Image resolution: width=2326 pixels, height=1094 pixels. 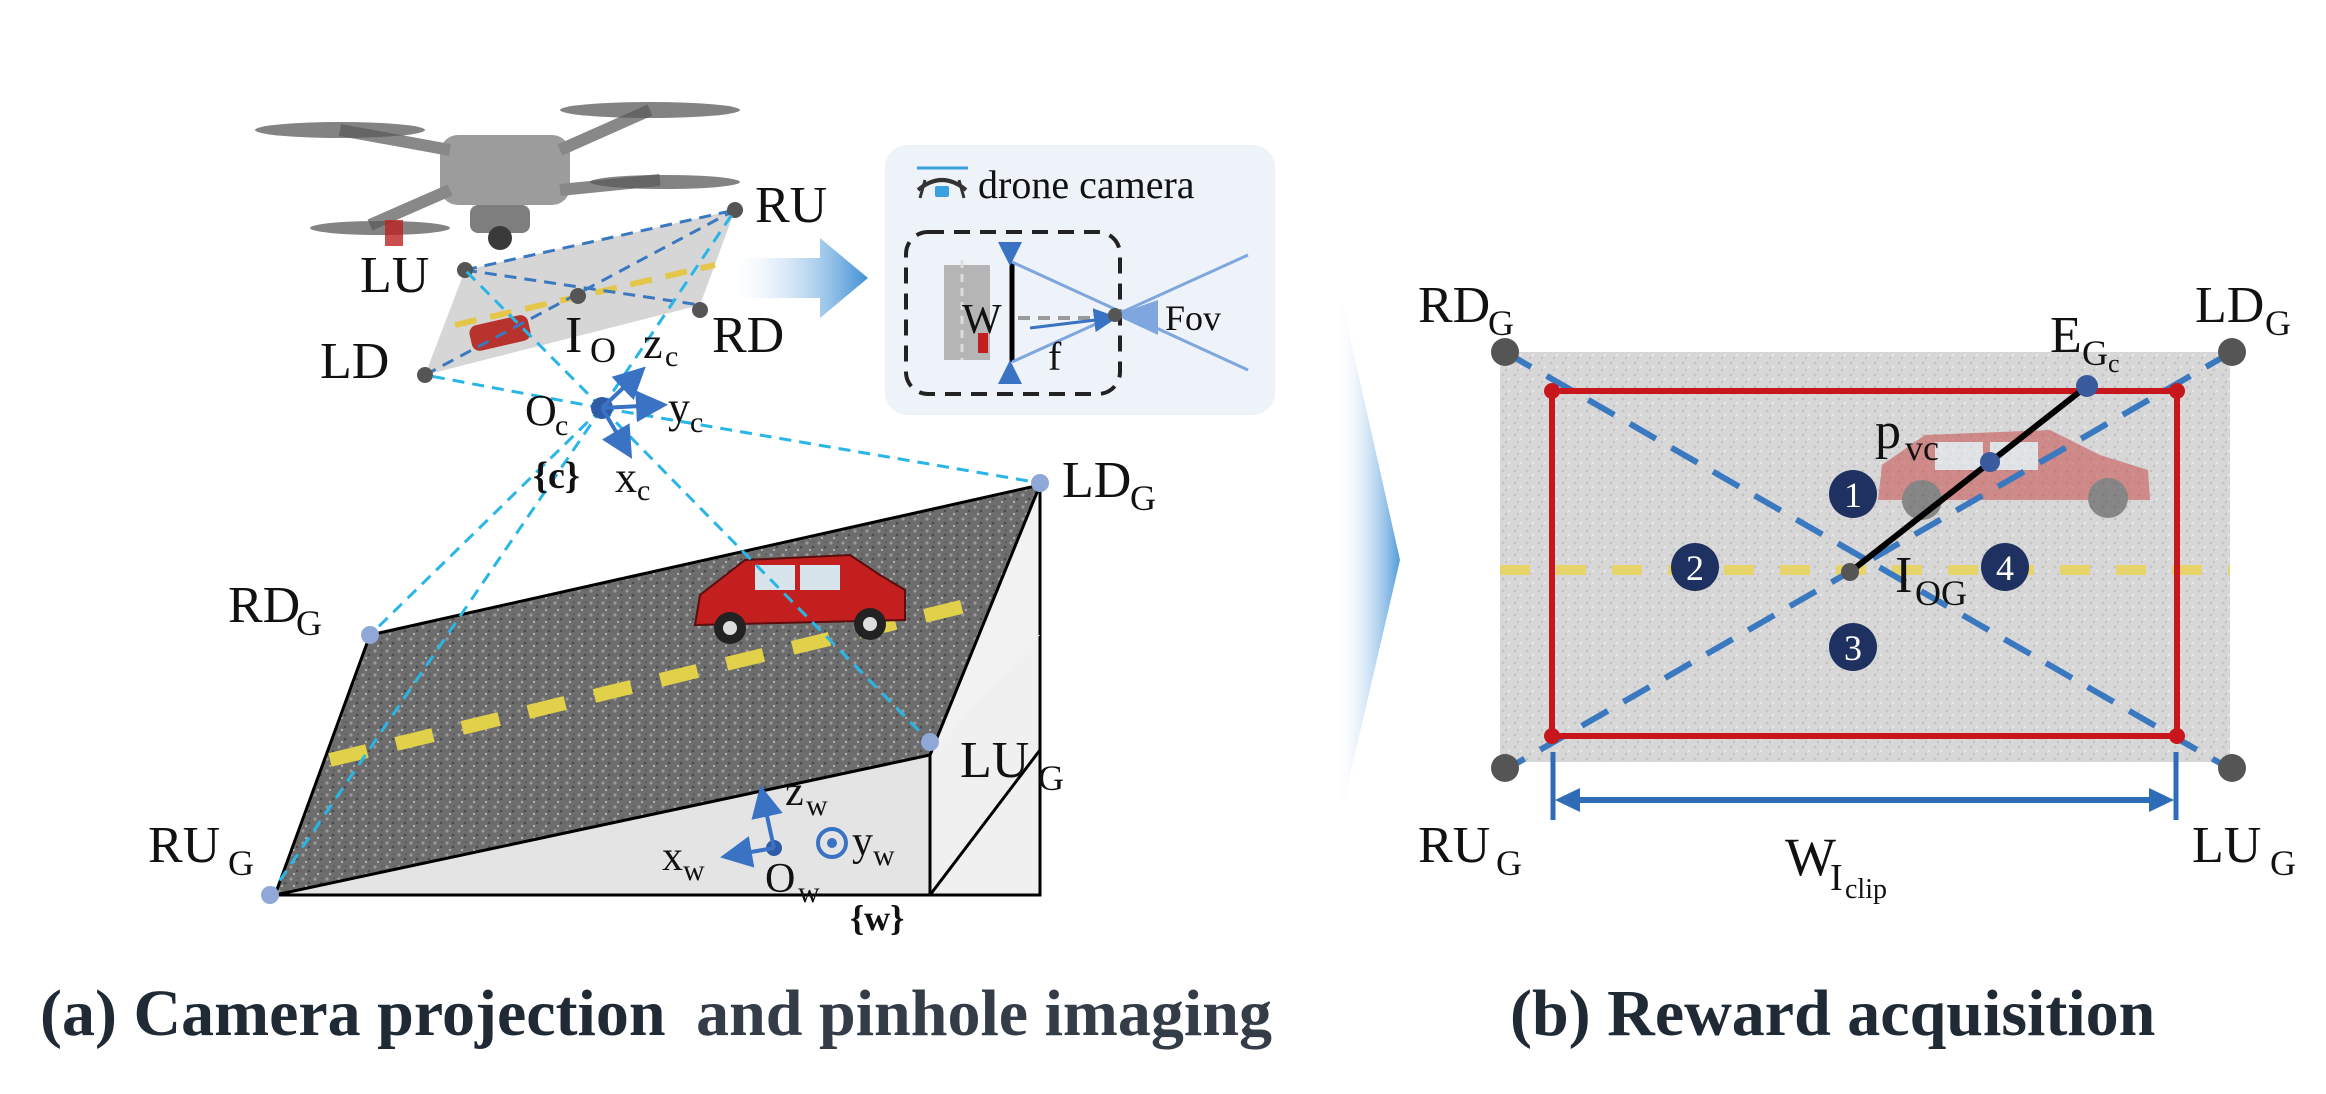 What do you see at coordinates (643, 490) in the screenshot?
I see `label-xc-sub: c` at bounding box center [643, 490].